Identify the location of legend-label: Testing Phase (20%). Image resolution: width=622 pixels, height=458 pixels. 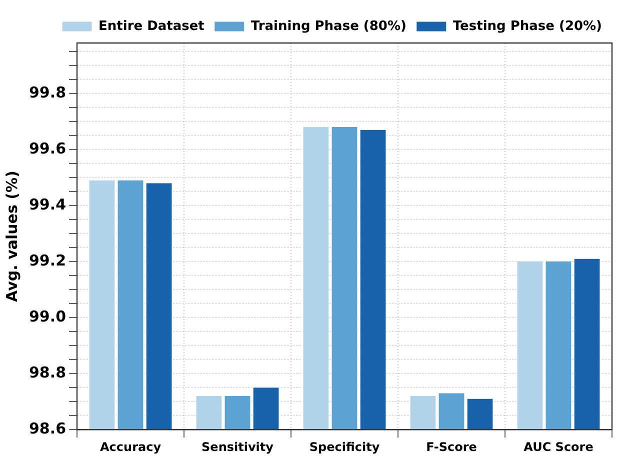
(527, 26).